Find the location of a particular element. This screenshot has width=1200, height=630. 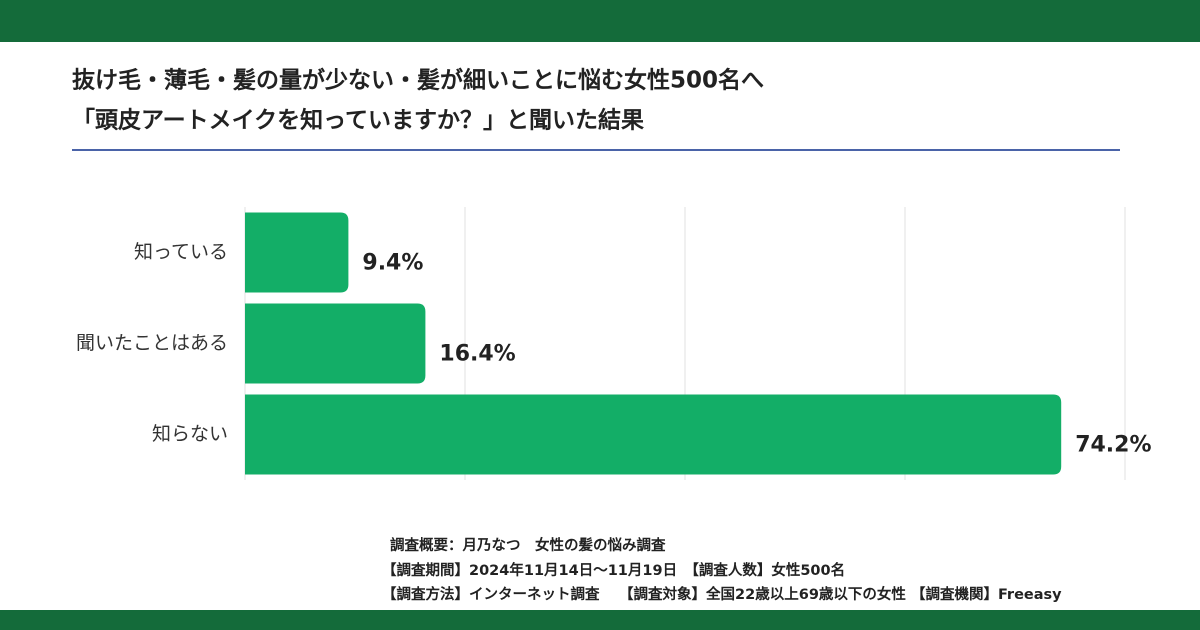

y-tick-label: 知っている is located at coordinates (181, 252).